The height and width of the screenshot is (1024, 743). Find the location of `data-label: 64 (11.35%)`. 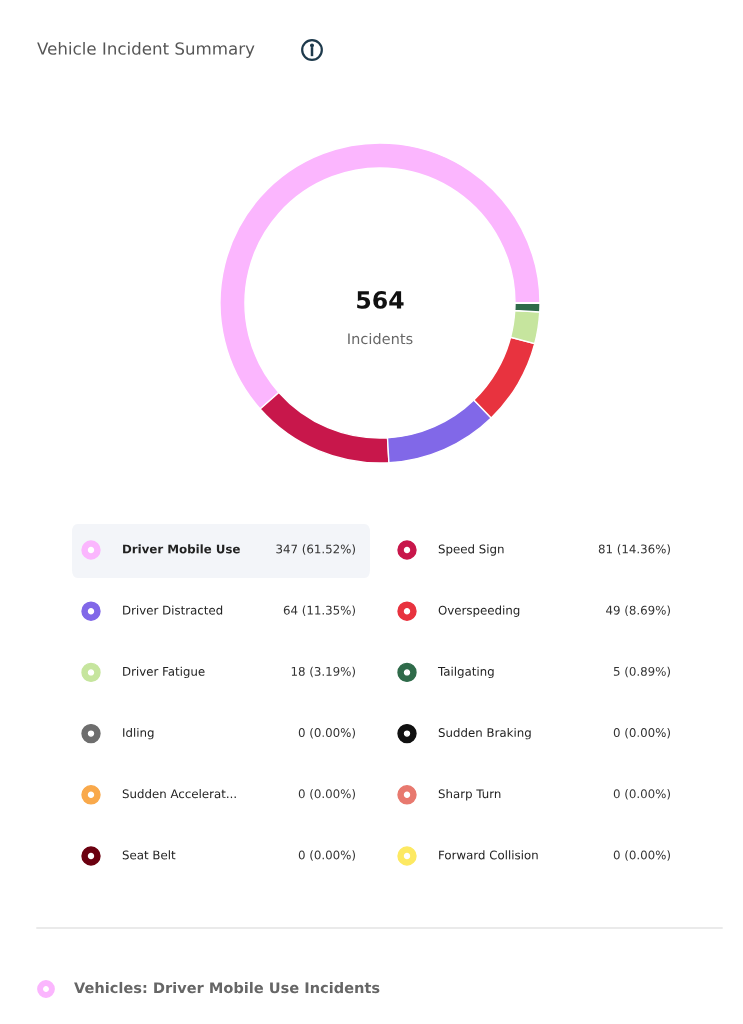

data-label: 64 (11.35%) is located at coordinates (319, 611).